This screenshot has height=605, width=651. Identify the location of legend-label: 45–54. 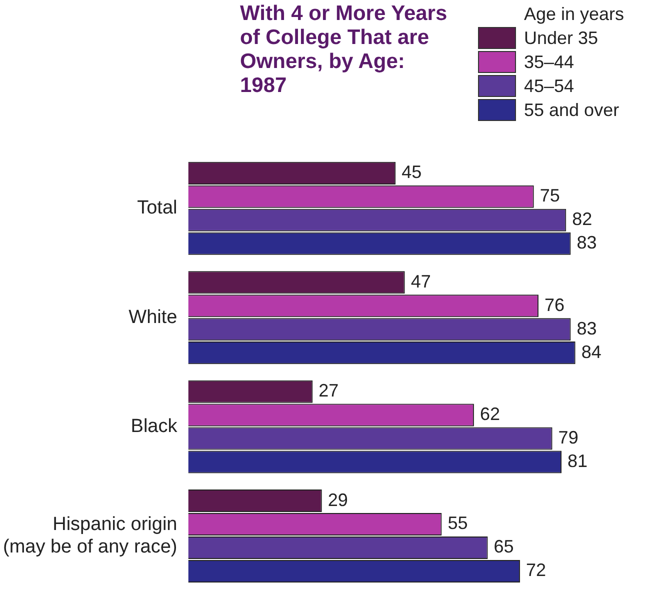
(549, 86).